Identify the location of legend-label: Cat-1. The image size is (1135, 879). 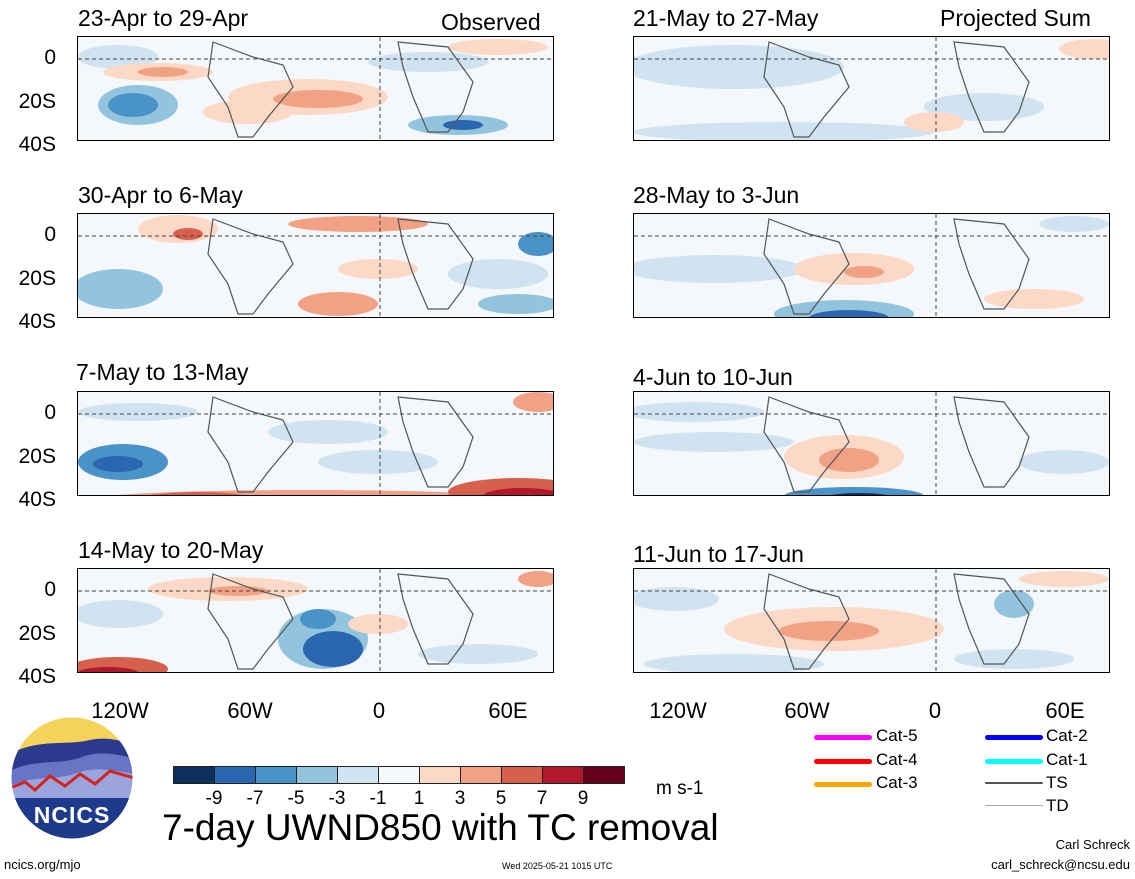
(1067, 759).